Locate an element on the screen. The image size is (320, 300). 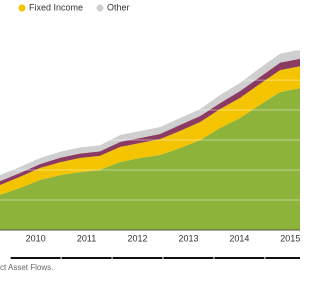
legend-label: Fixed Income is located at coordinates (56, 7).